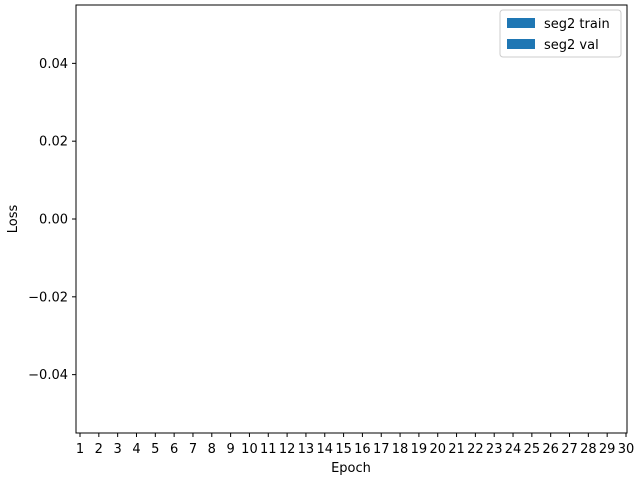 The image size is (640, 480). I want to click on y-axis-ticks: 0.04 0.02 0.00 −0.02 −0.04, so click(52, 220).